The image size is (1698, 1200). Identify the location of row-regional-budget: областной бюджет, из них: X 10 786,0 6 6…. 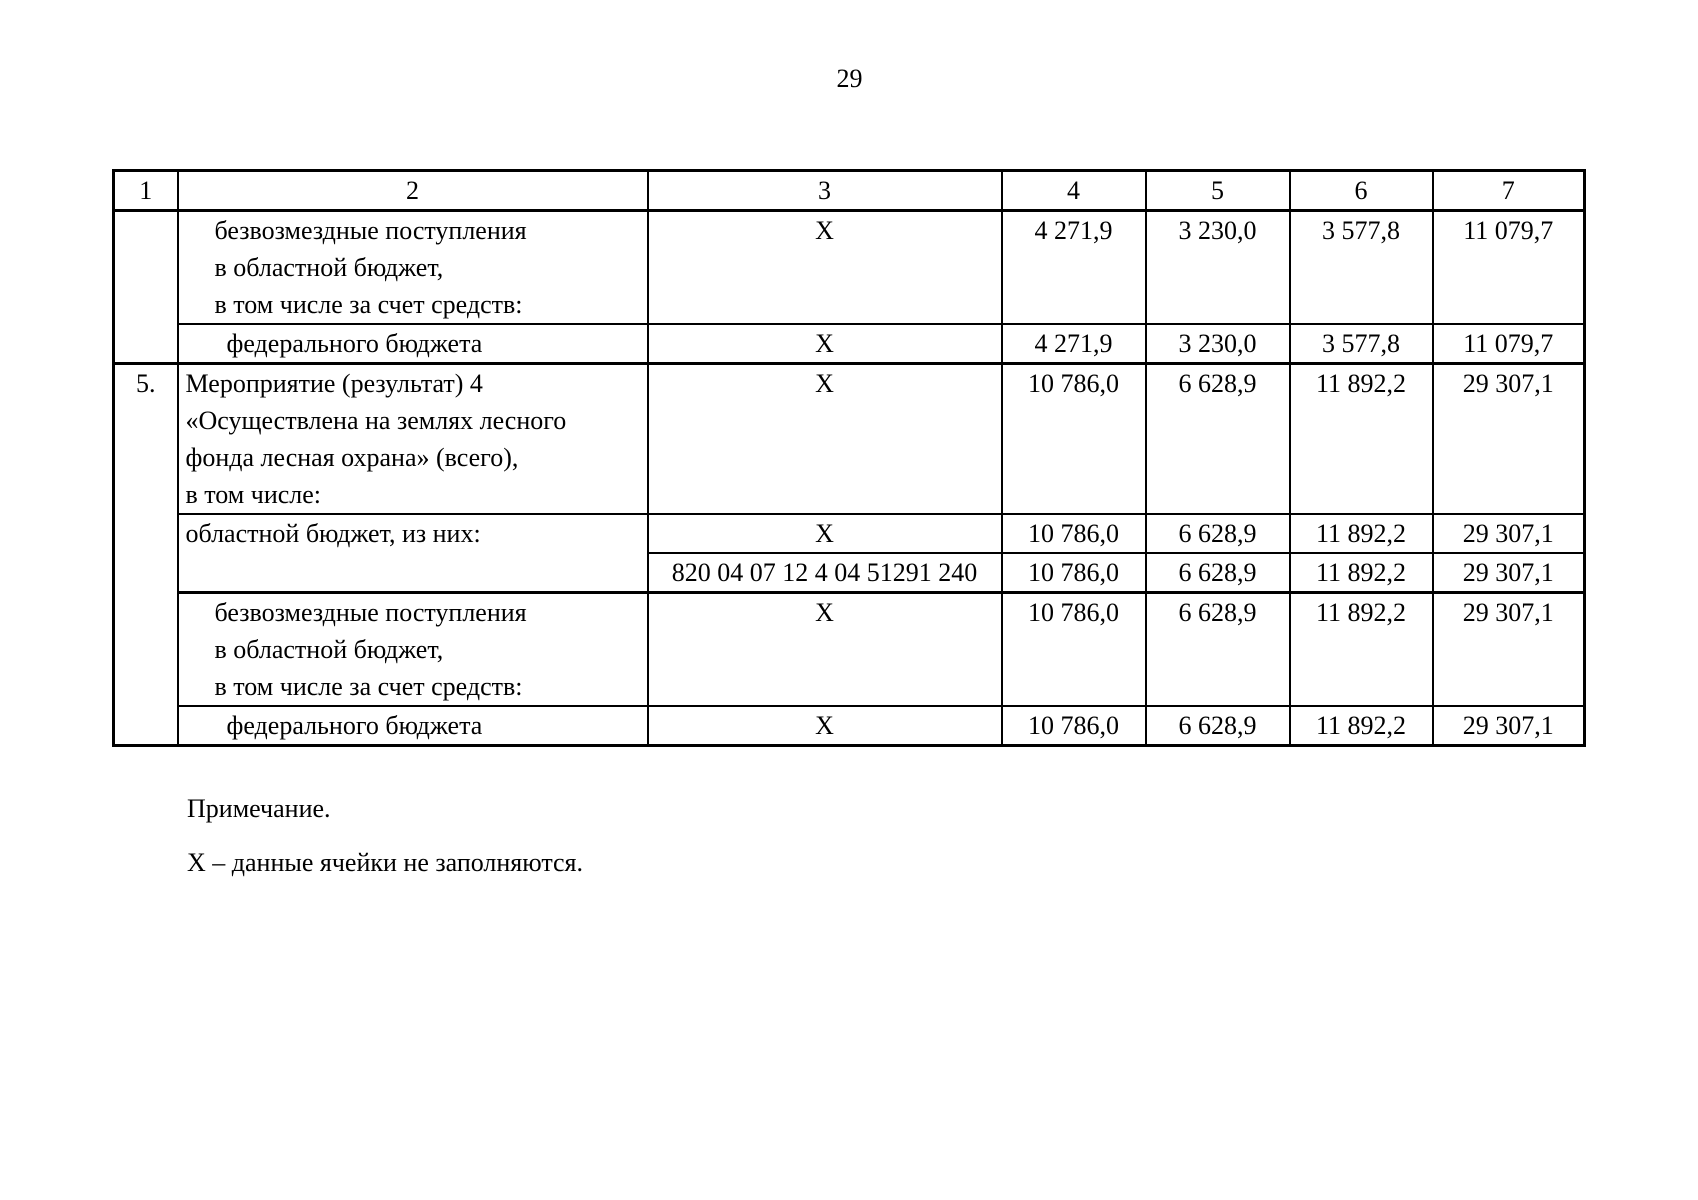
(850, 553).